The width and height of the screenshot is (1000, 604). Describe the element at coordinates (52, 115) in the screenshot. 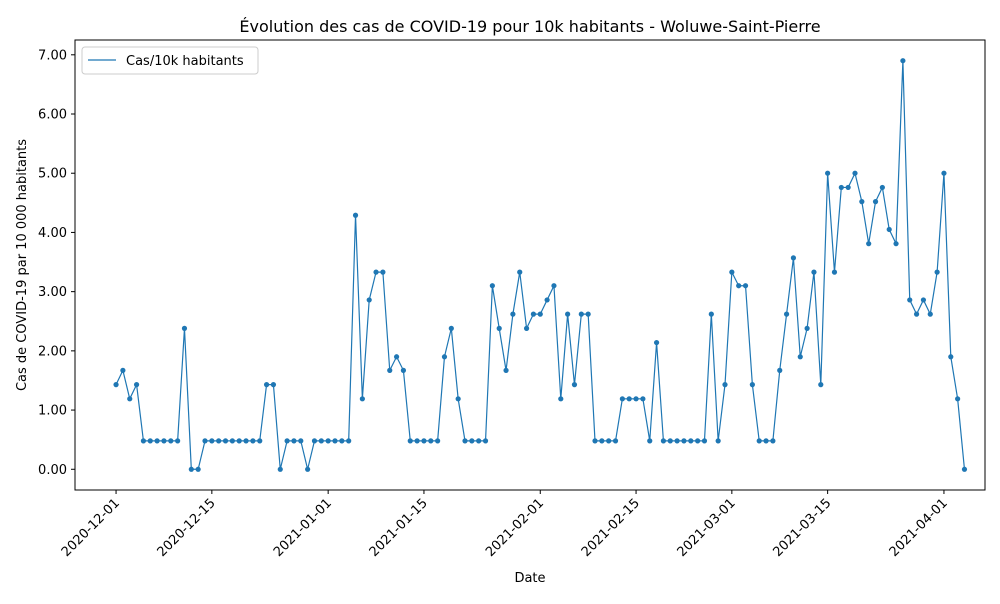

I see `y-tick-label: 6.00` at that location.